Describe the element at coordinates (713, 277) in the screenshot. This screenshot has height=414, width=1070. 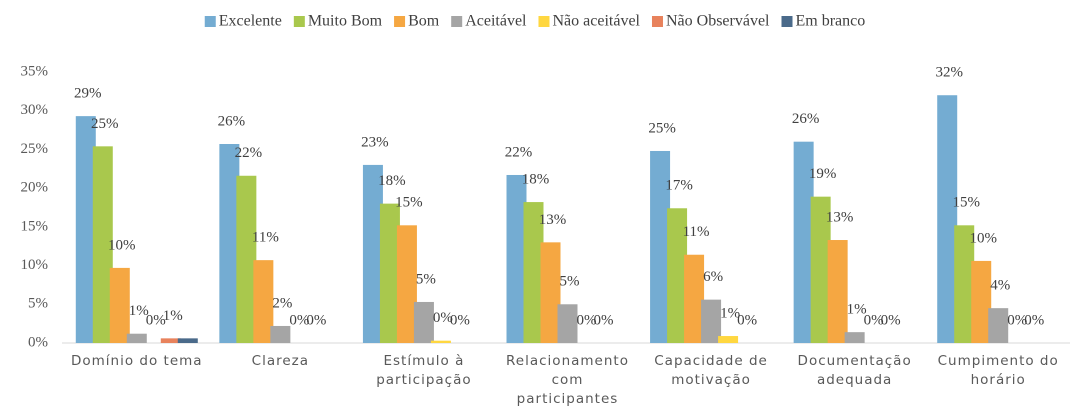
I see `data-label: 6%` at that location.